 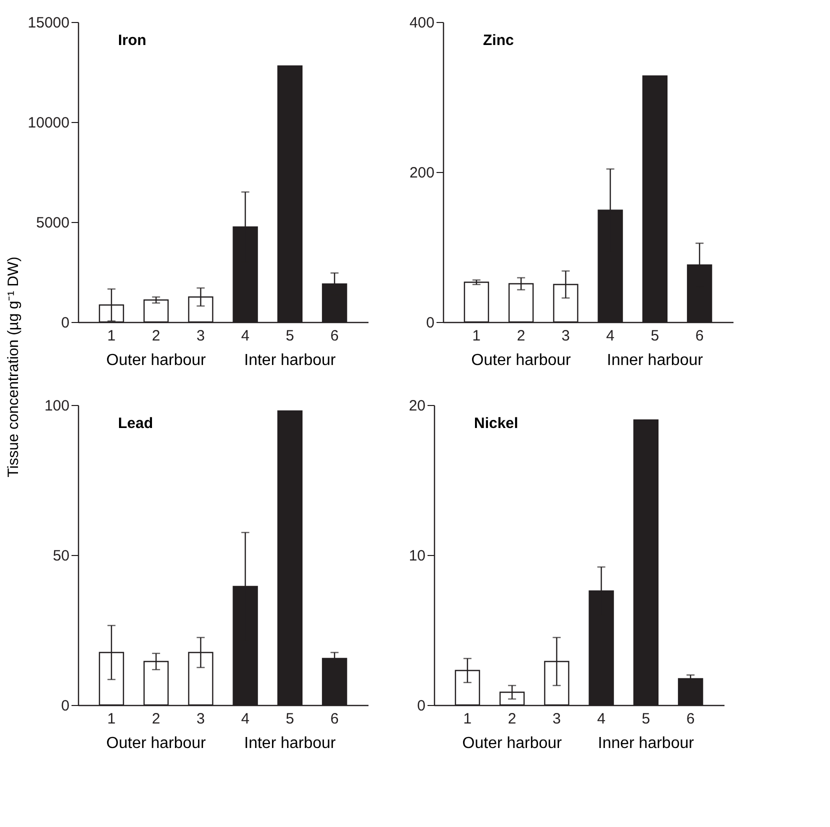 I want to click on y-tick-label: 400, so click(x=421, y=23).